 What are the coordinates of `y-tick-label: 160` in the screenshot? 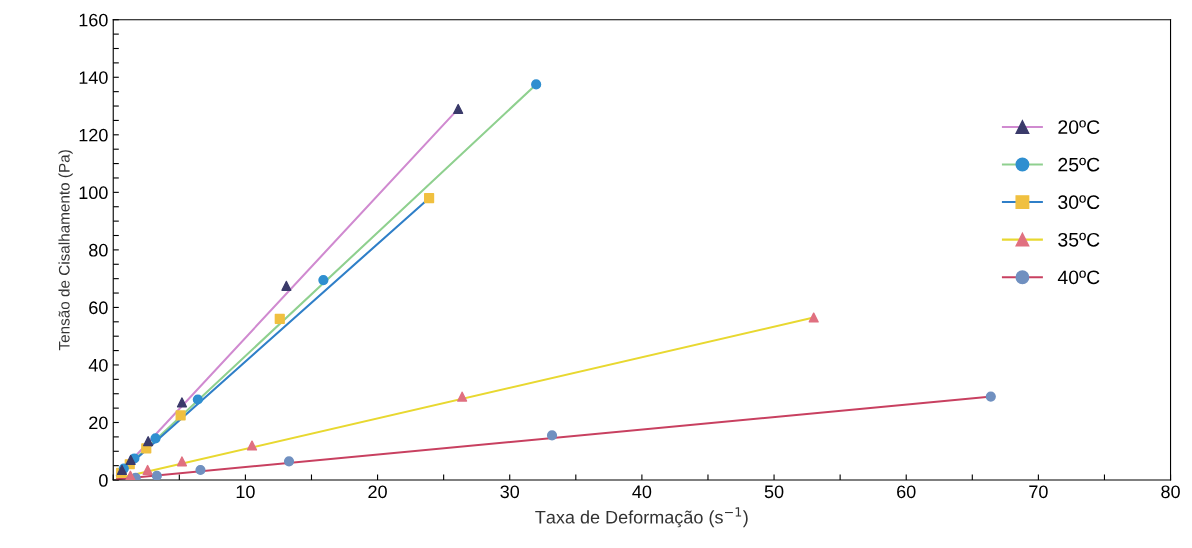 It's located at (93, 20).